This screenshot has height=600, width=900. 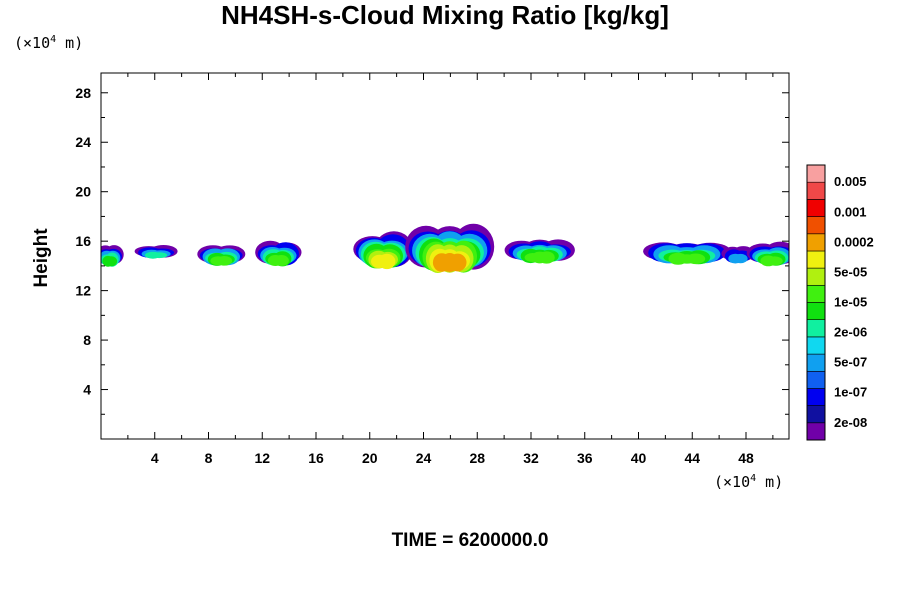 I want to click on colorbar-label: 1e-07, so click(x=850, y=392).